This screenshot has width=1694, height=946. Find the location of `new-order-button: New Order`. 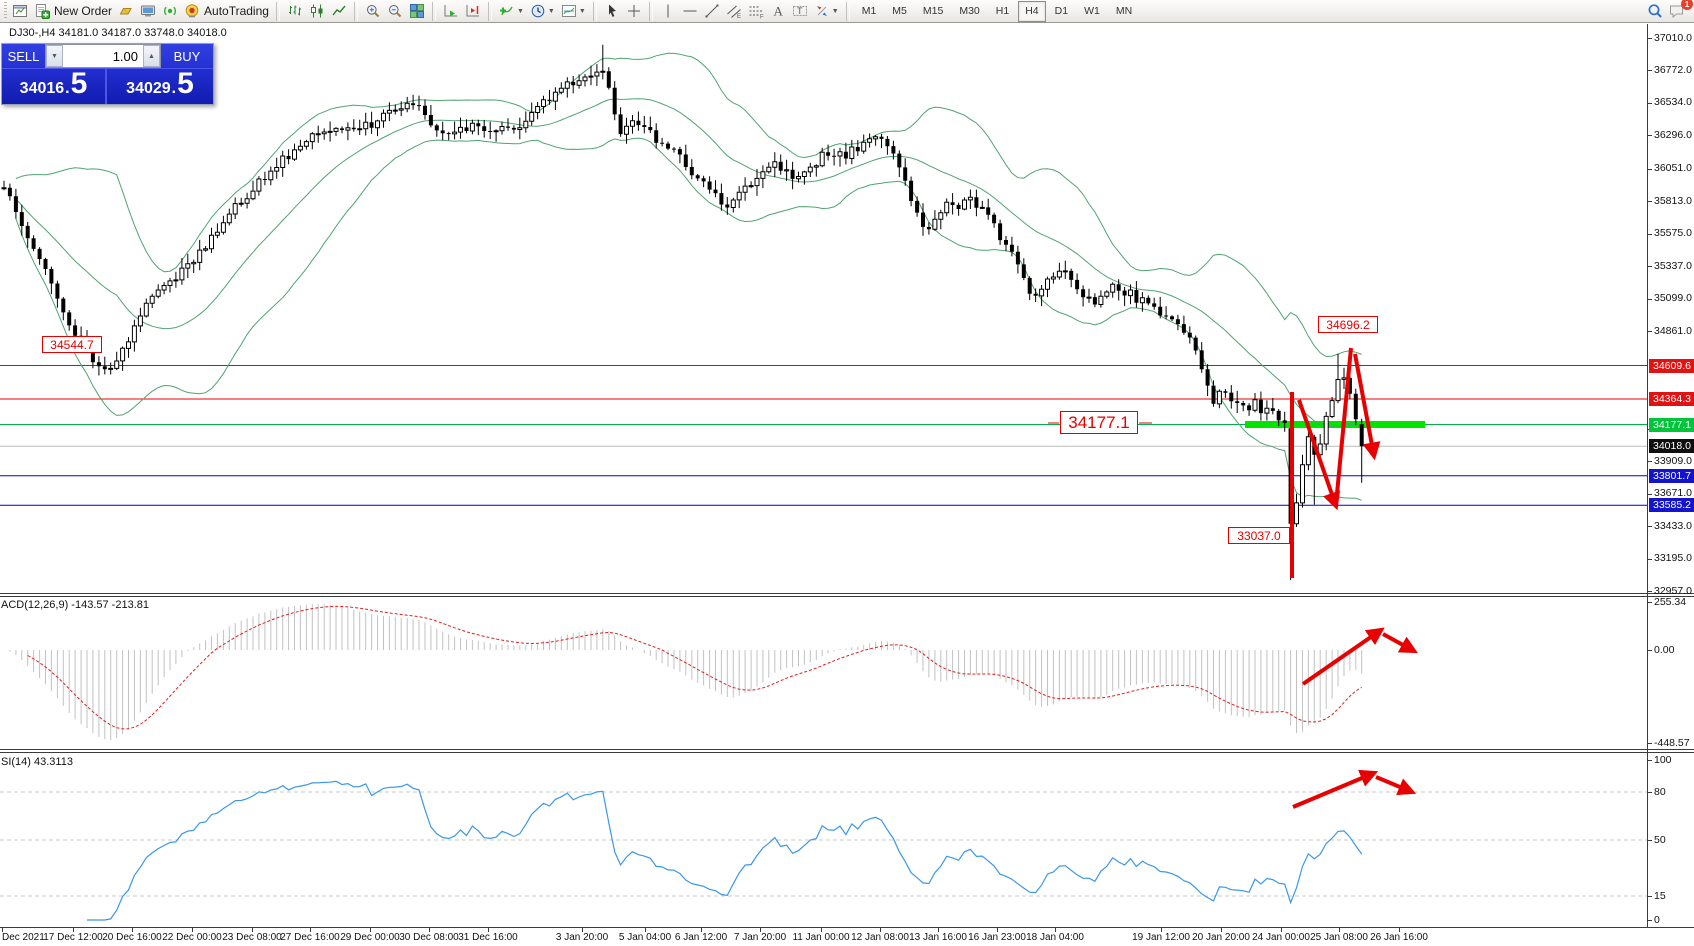

new-order-button: New Order is located at coordinates (73, 11).